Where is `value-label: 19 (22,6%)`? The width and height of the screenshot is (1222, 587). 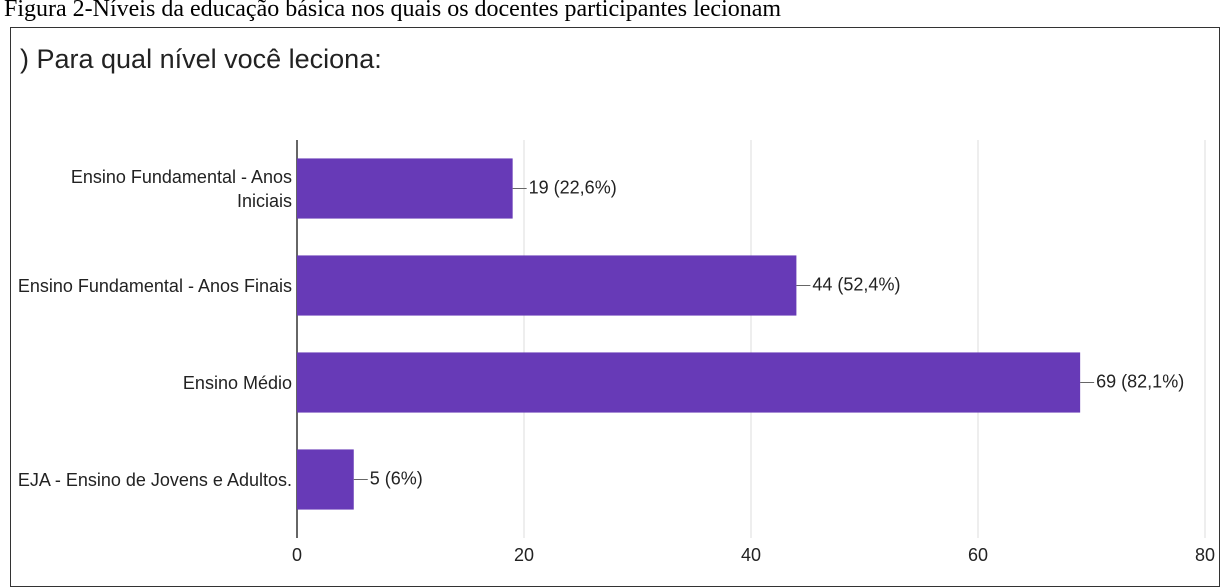
value-label: 19 (22,6%) is located at coordinates (573, 187).